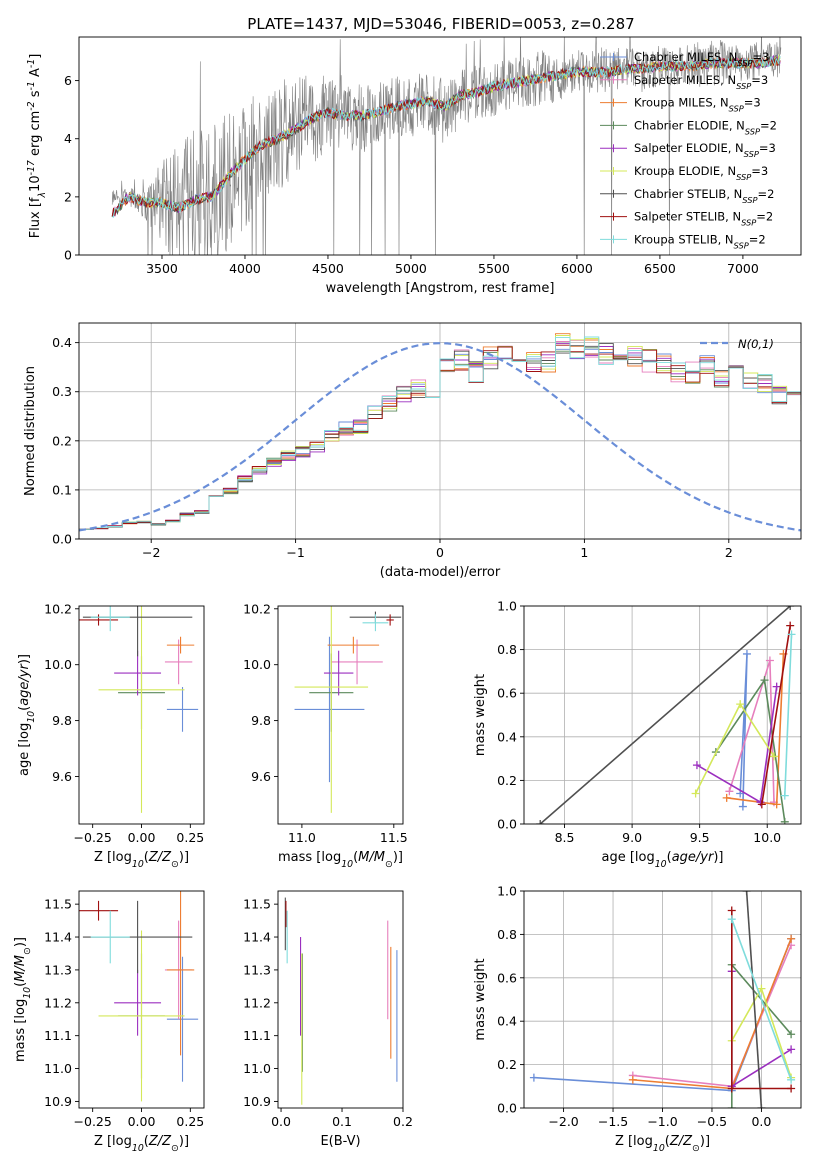  I want to click on text-run: ⊙, so click(389, 864).